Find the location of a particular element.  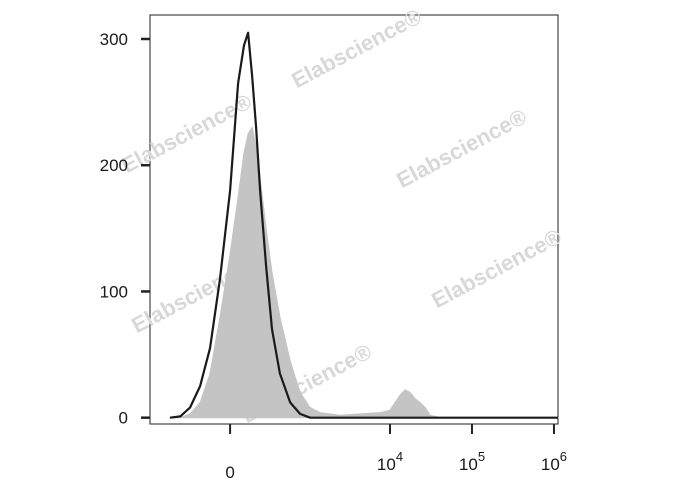

x-tick-label: 10⁵ is located at coordinates (472, 461).